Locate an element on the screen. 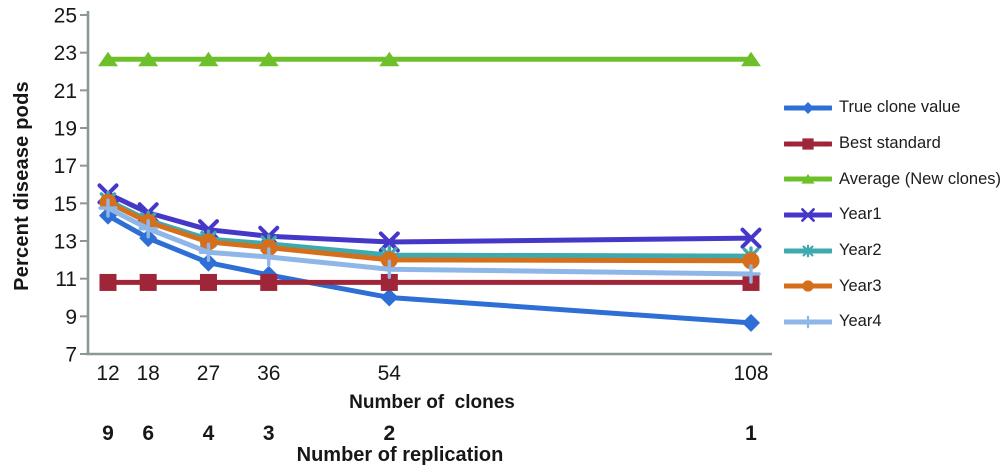 This screenshot has height=475, width=1000. y-tick-label: 13 is located at coordinates (65, 242).